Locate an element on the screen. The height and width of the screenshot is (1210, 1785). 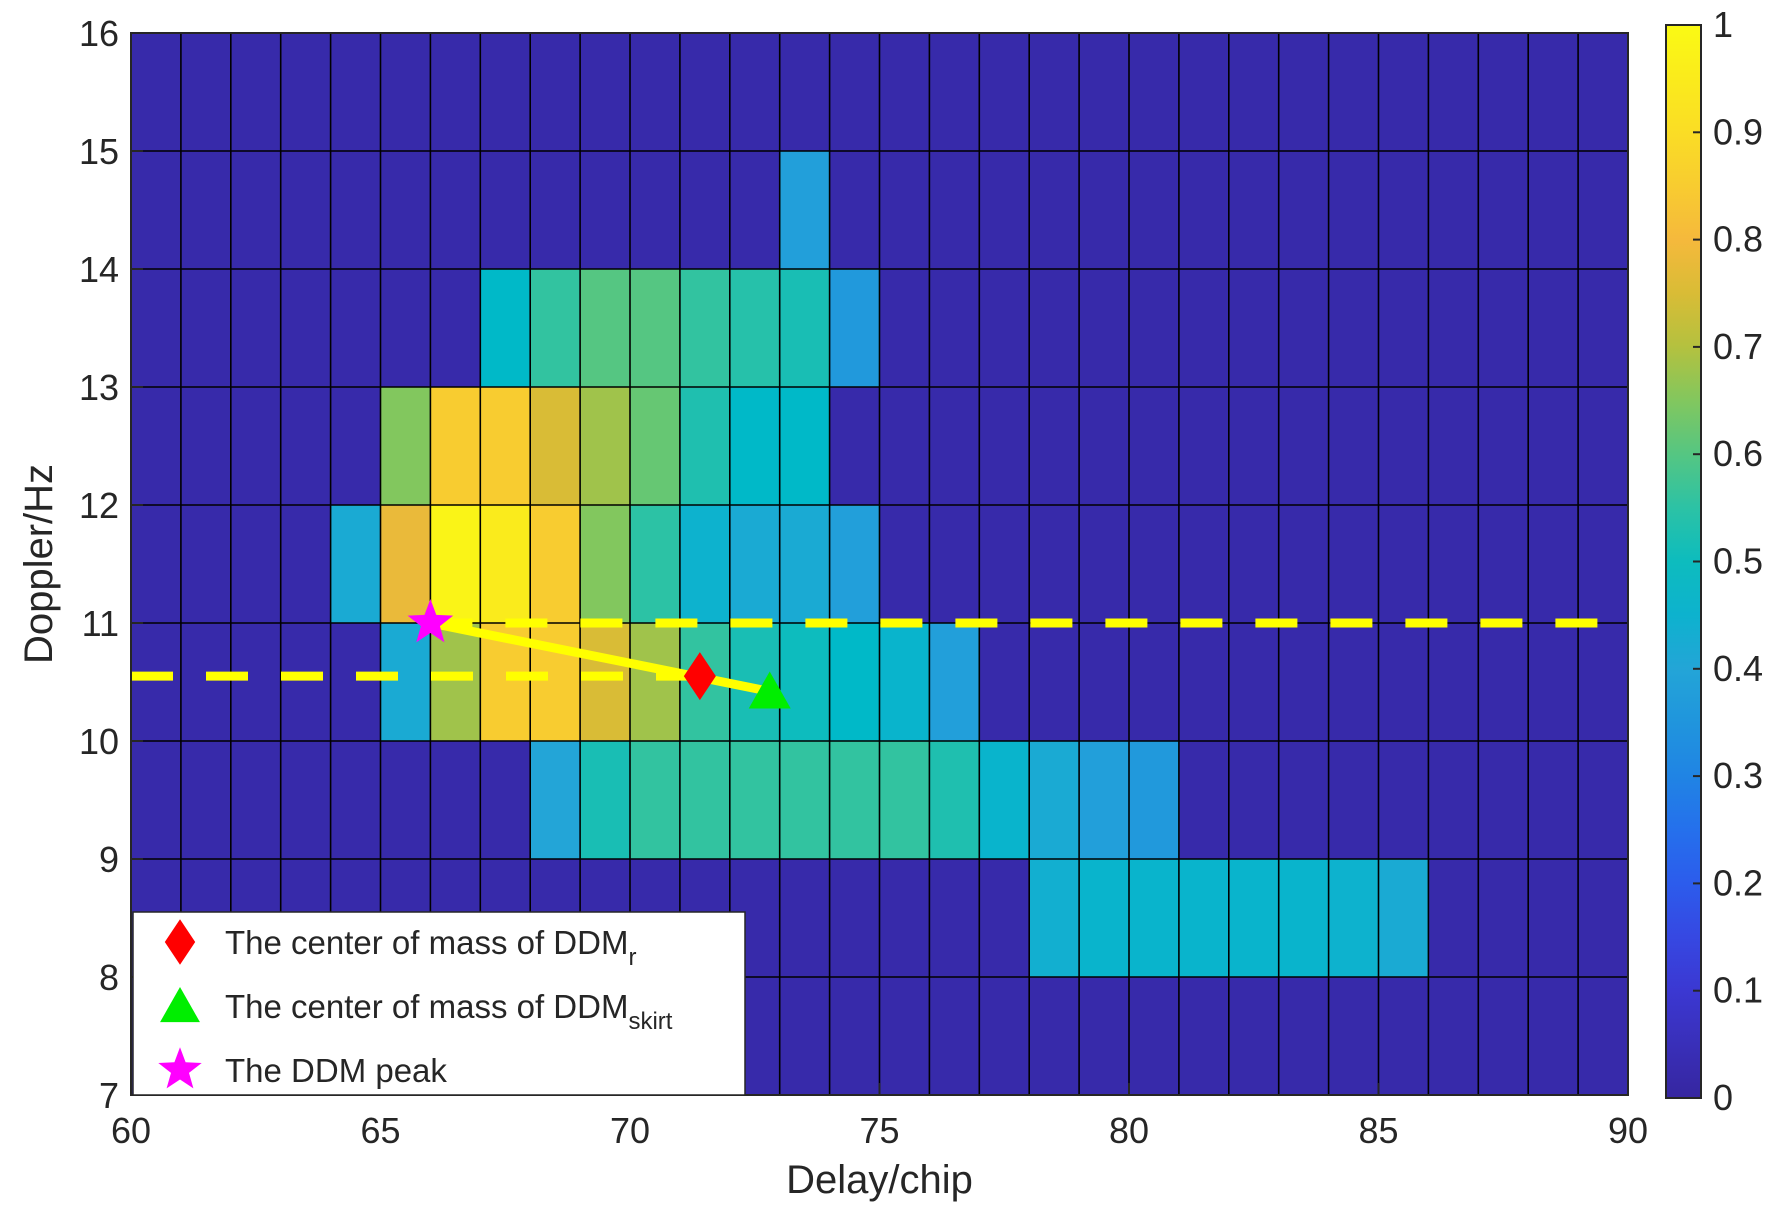
y-tick-label: 9 is located at coordinates (109, 859).